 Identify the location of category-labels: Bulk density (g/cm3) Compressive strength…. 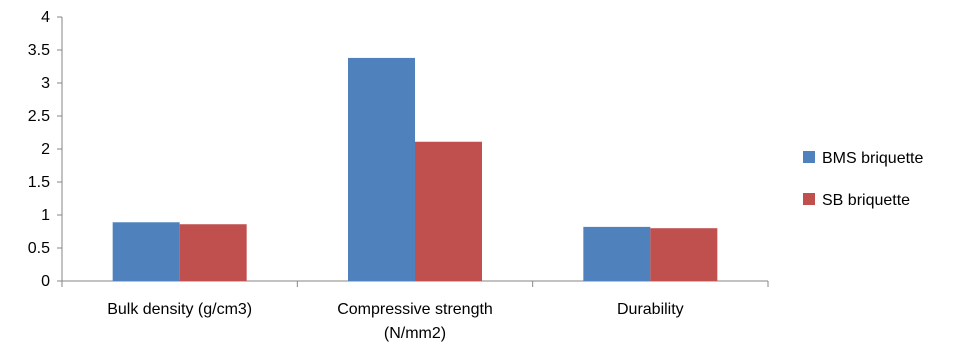
(395, 321).